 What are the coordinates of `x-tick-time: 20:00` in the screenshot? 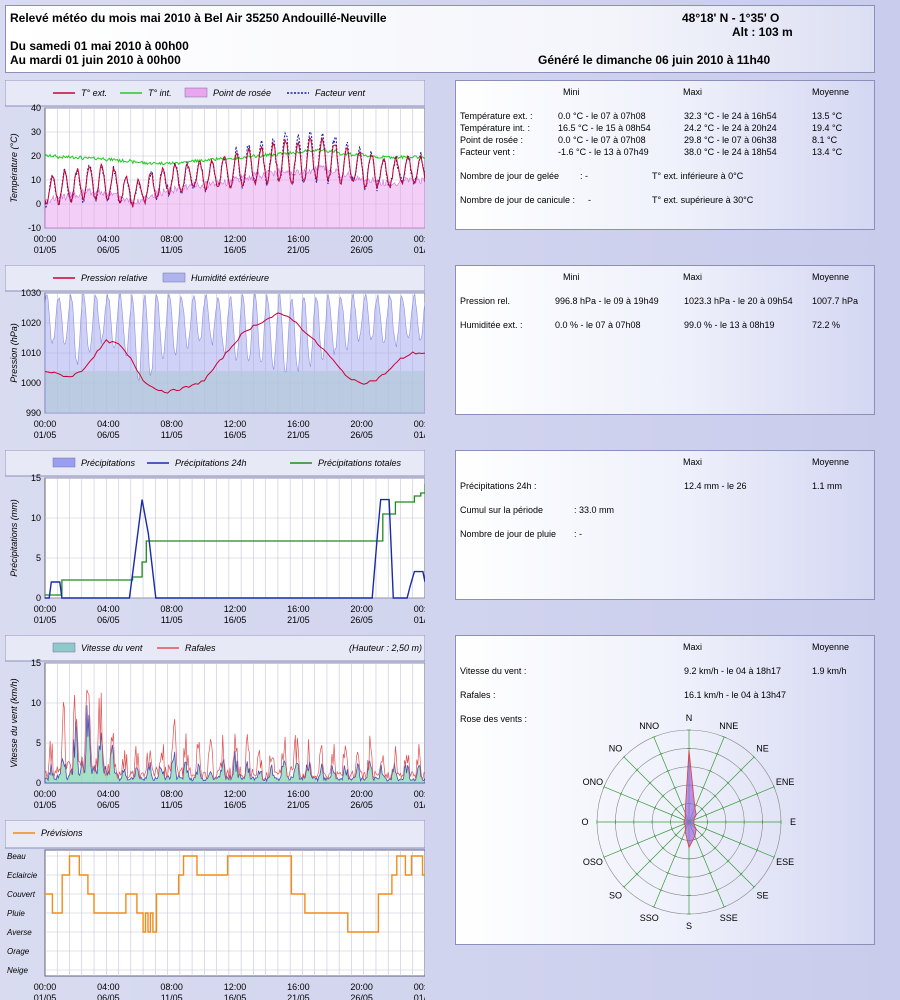 It's located at (361, 987).